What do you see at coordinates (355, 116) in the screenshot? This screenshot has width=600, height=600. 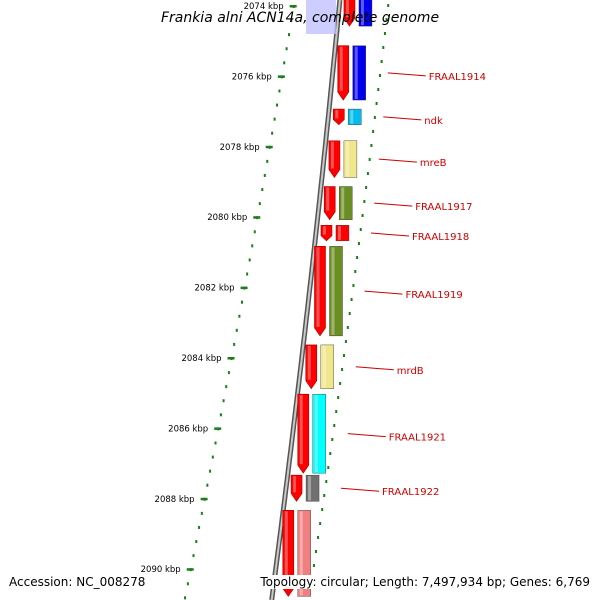 I see `gene-feature-ndk` at bounding box center [355, 116].